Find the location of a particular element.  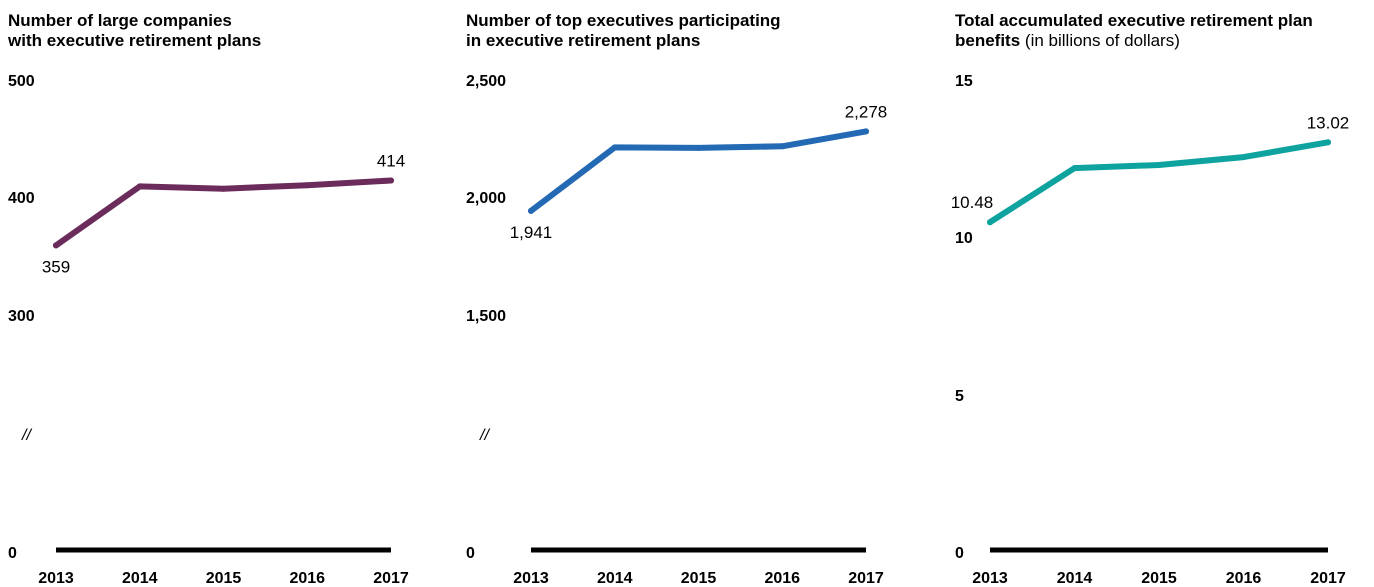

y-tick-label: 300 is located at coordinates (21, 316).